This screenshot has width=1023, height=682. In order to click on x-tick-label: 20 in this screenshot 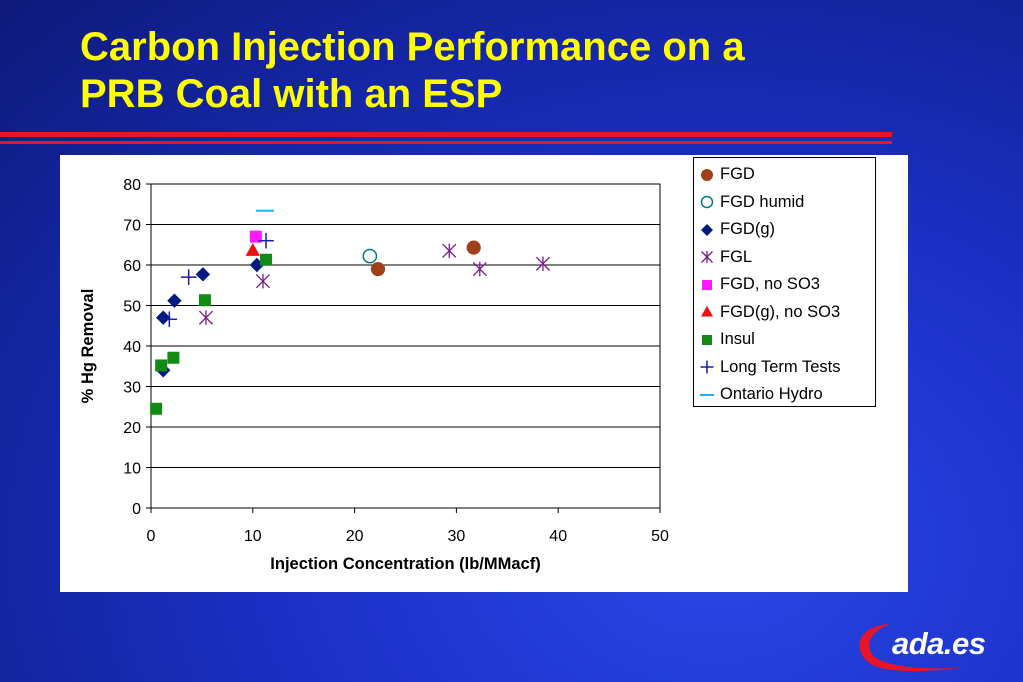, I will do `click(355, 536)`.